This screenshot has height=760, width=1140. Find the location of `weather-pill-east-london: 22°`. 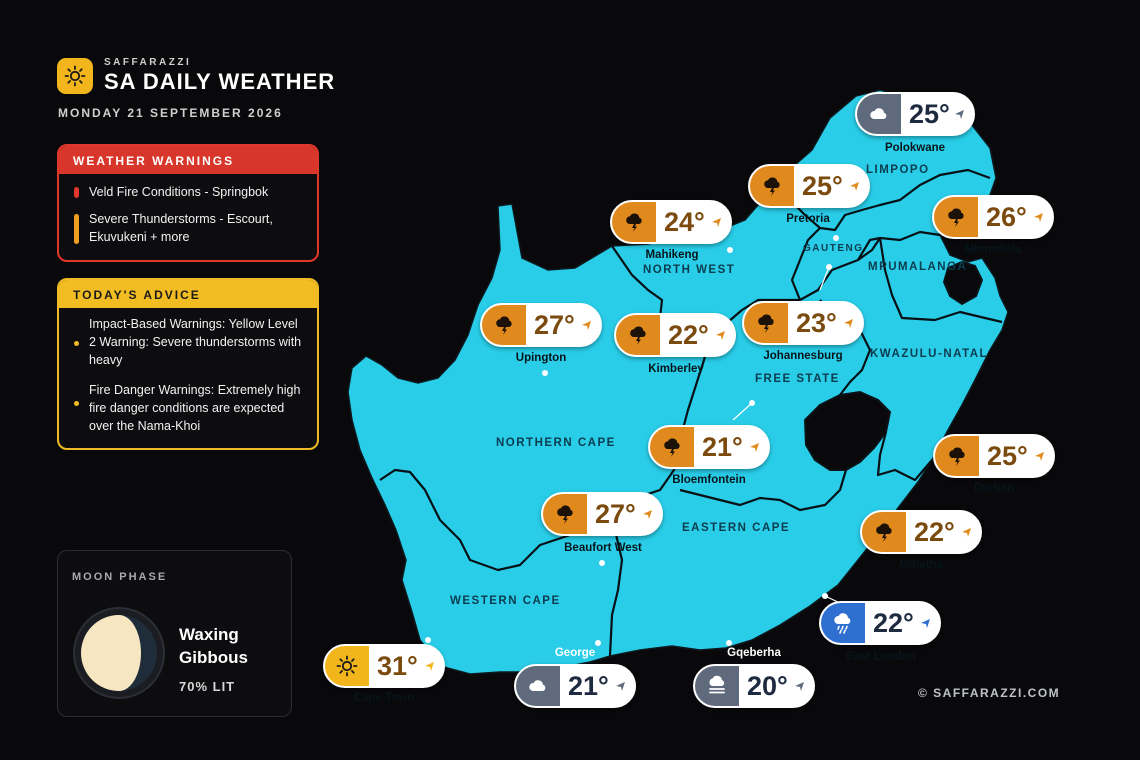

weather-pill-east-london: 22° is located at coordinates (880, 623).